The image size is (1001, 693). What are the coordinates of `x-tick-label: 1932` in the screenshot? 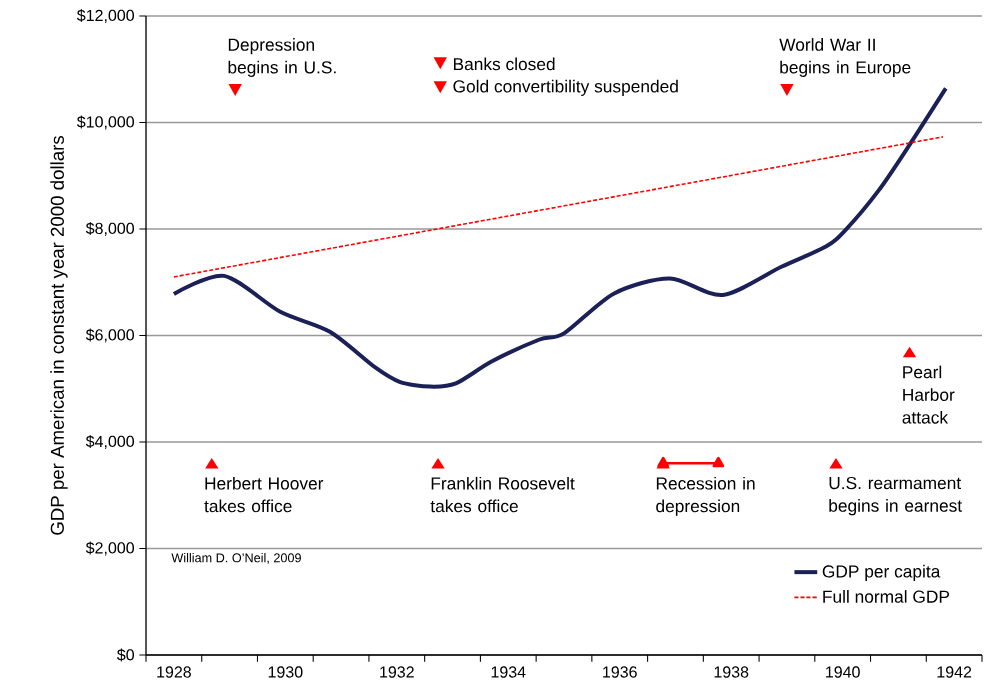 It's located at (397, 672).